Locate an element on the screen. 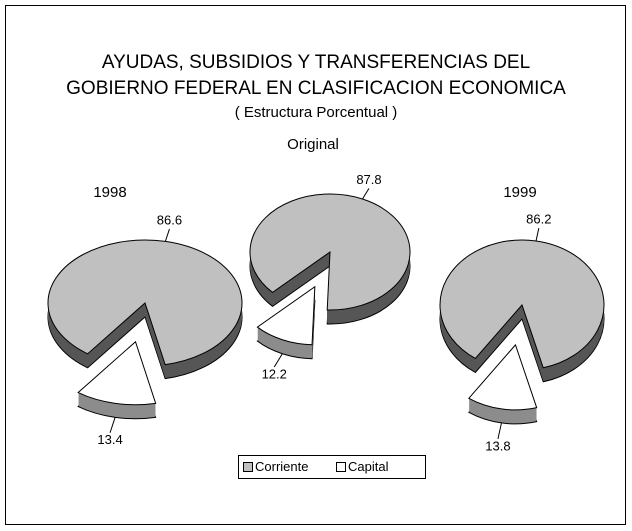 The width and height of the screenshot is (632, 531). legend-box is located at coordinates (332, 467).